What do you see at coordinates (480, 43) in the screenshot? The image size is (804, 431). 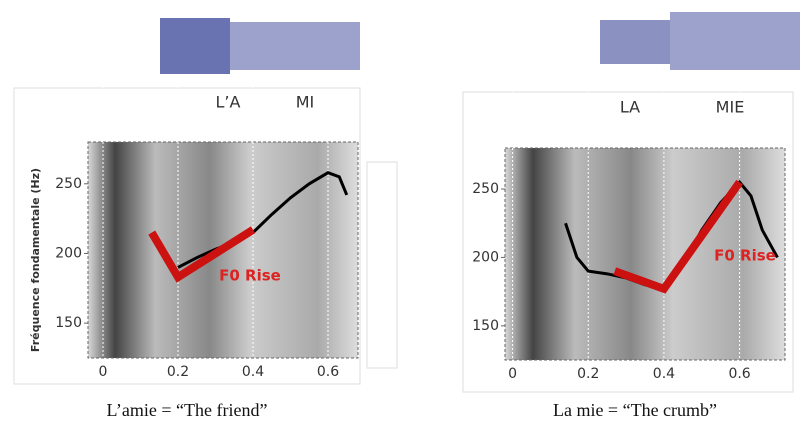 I see `waveform` at bounding box center [480, 43].